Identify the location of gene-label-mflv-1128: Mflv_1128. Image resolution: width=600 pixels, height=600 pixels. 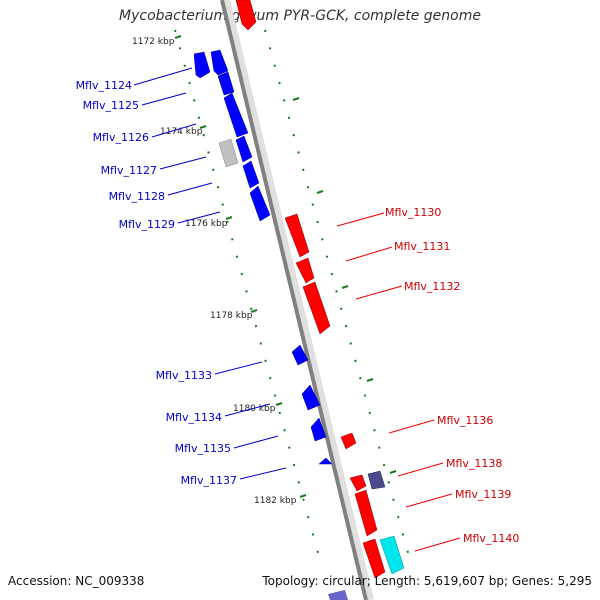
(137, 196).